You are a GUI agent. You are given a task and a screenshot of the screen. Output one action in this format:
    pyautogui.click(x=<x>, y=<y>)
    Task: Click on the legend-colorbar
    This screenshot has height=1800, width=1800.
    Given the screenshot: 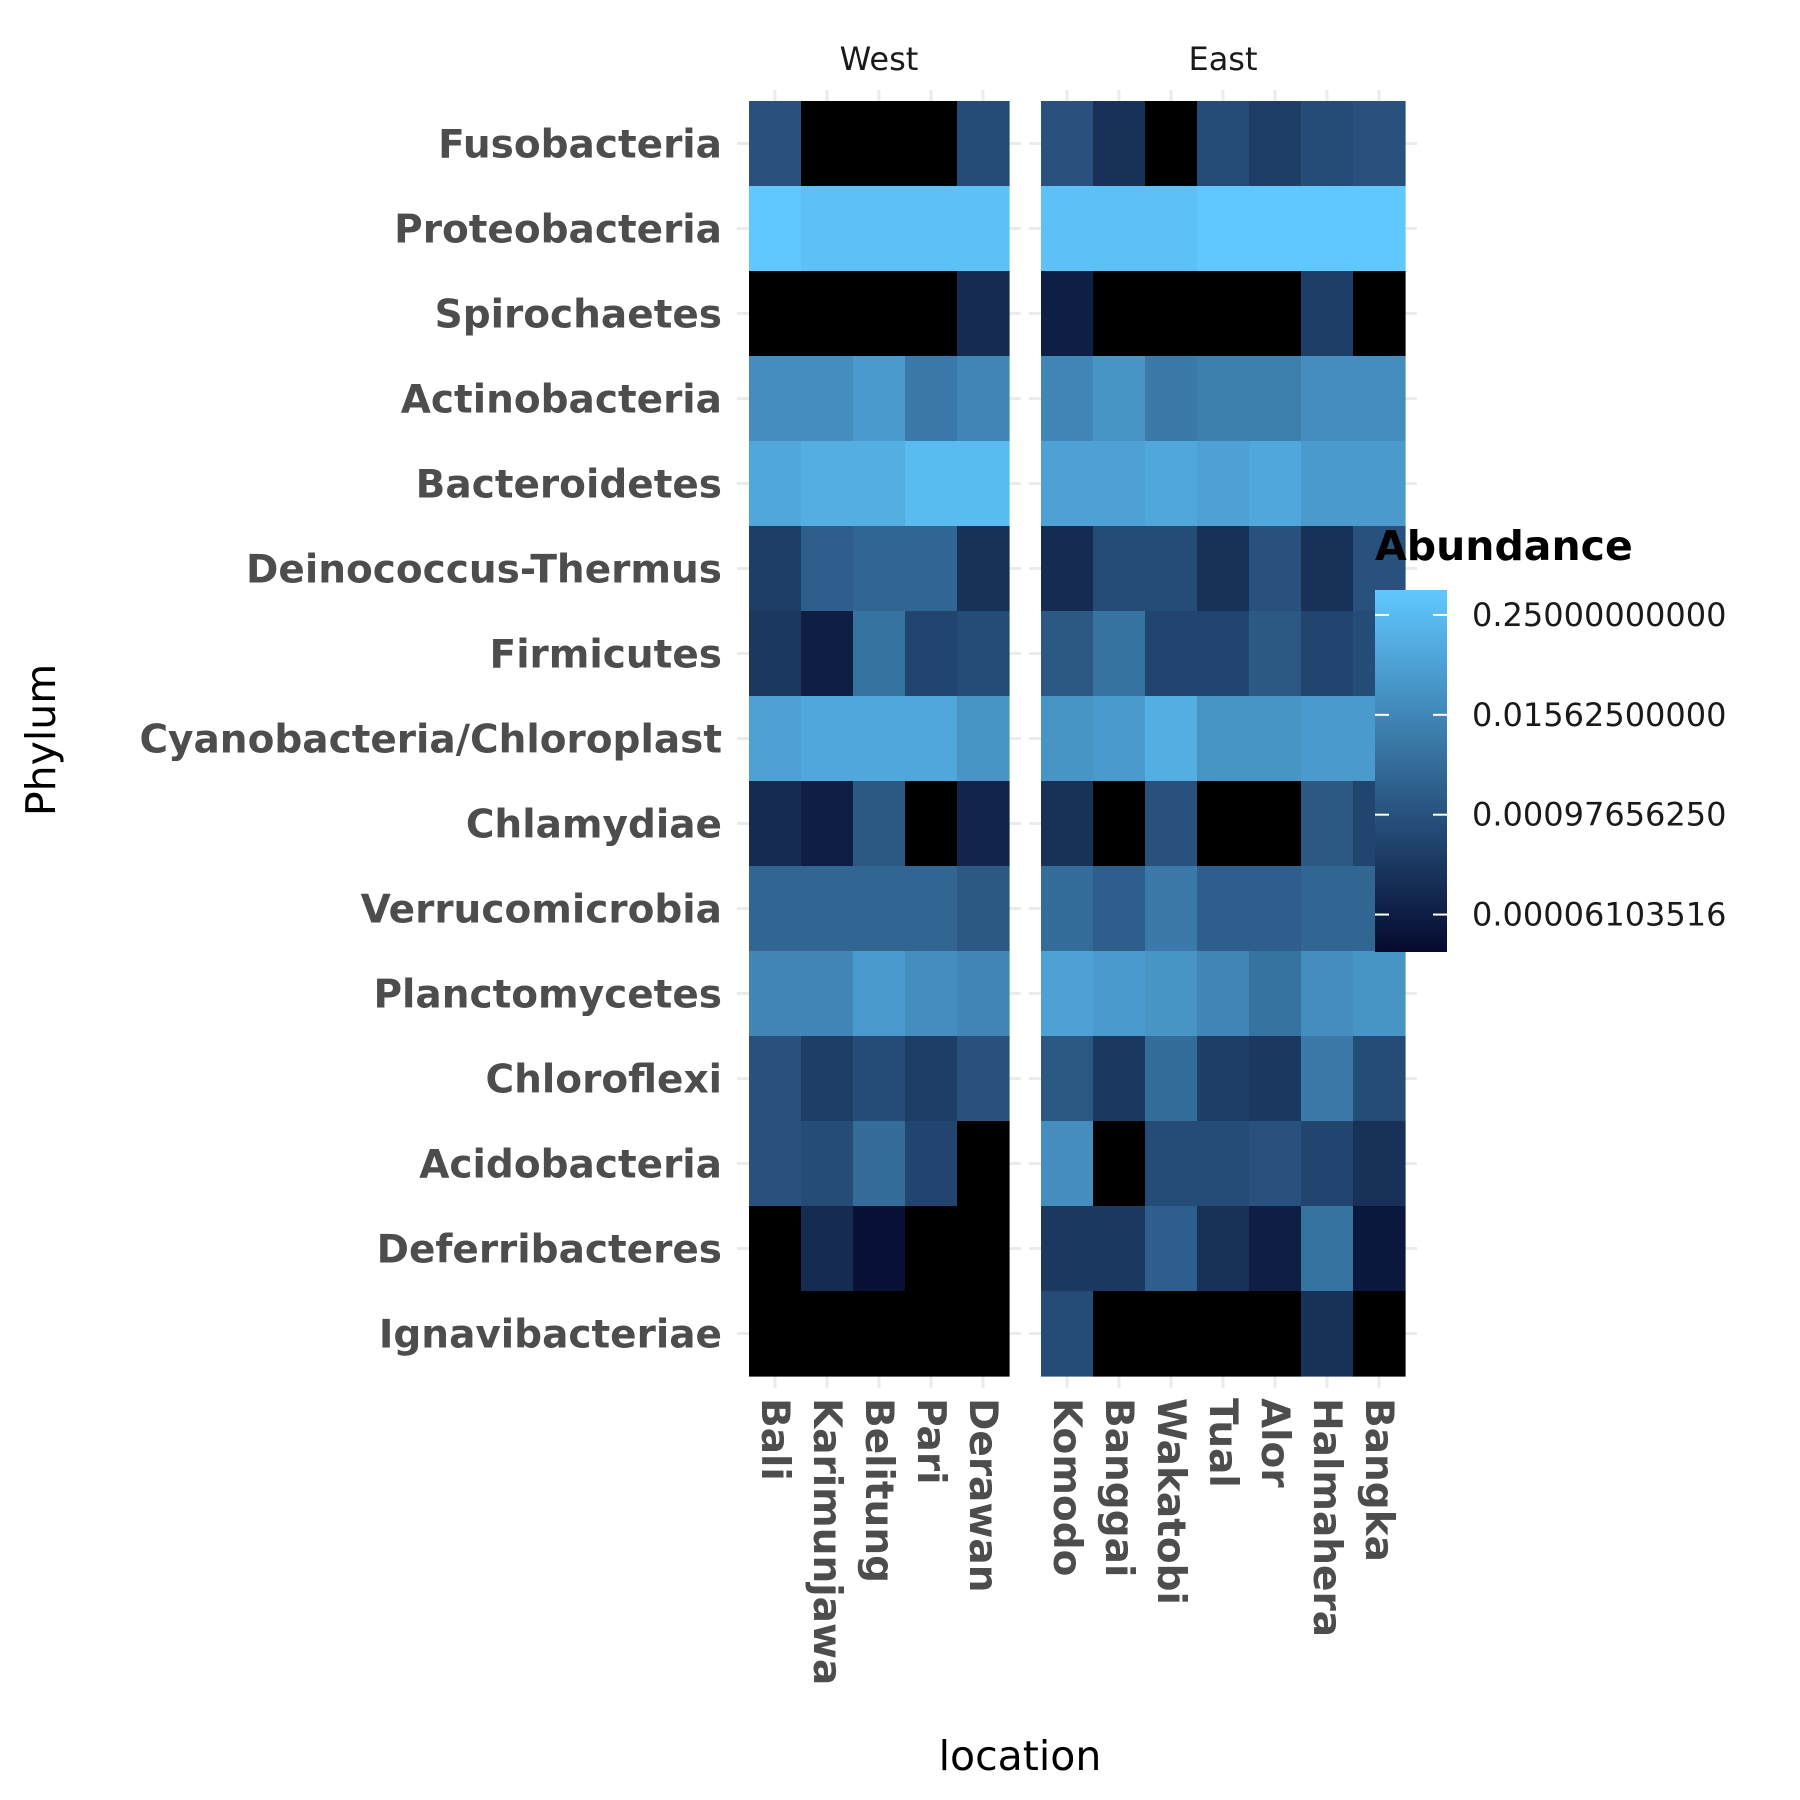 What is the action you would take?
    pyautogui.click(x=1411, y=771)
    